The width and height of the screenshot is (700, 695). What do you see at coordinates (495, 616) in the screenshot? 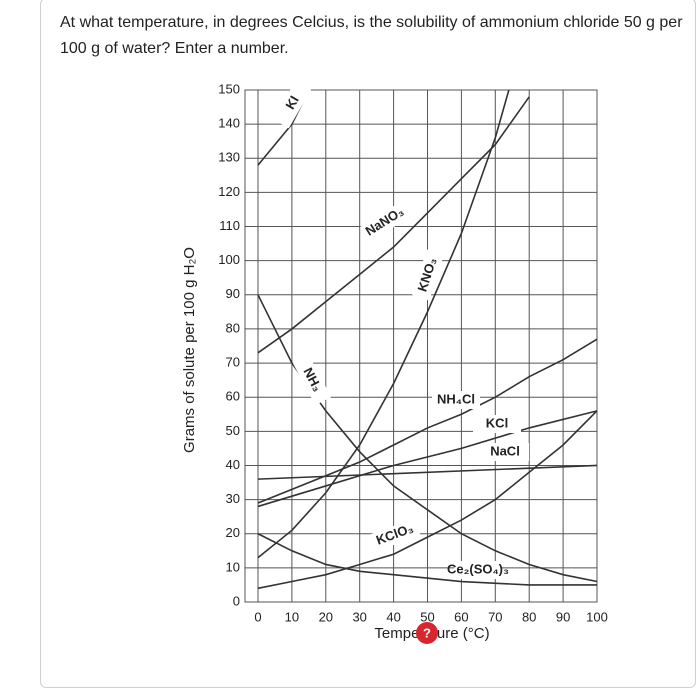
I see `x-tick-label: 70` at bounding box center [495, 616].